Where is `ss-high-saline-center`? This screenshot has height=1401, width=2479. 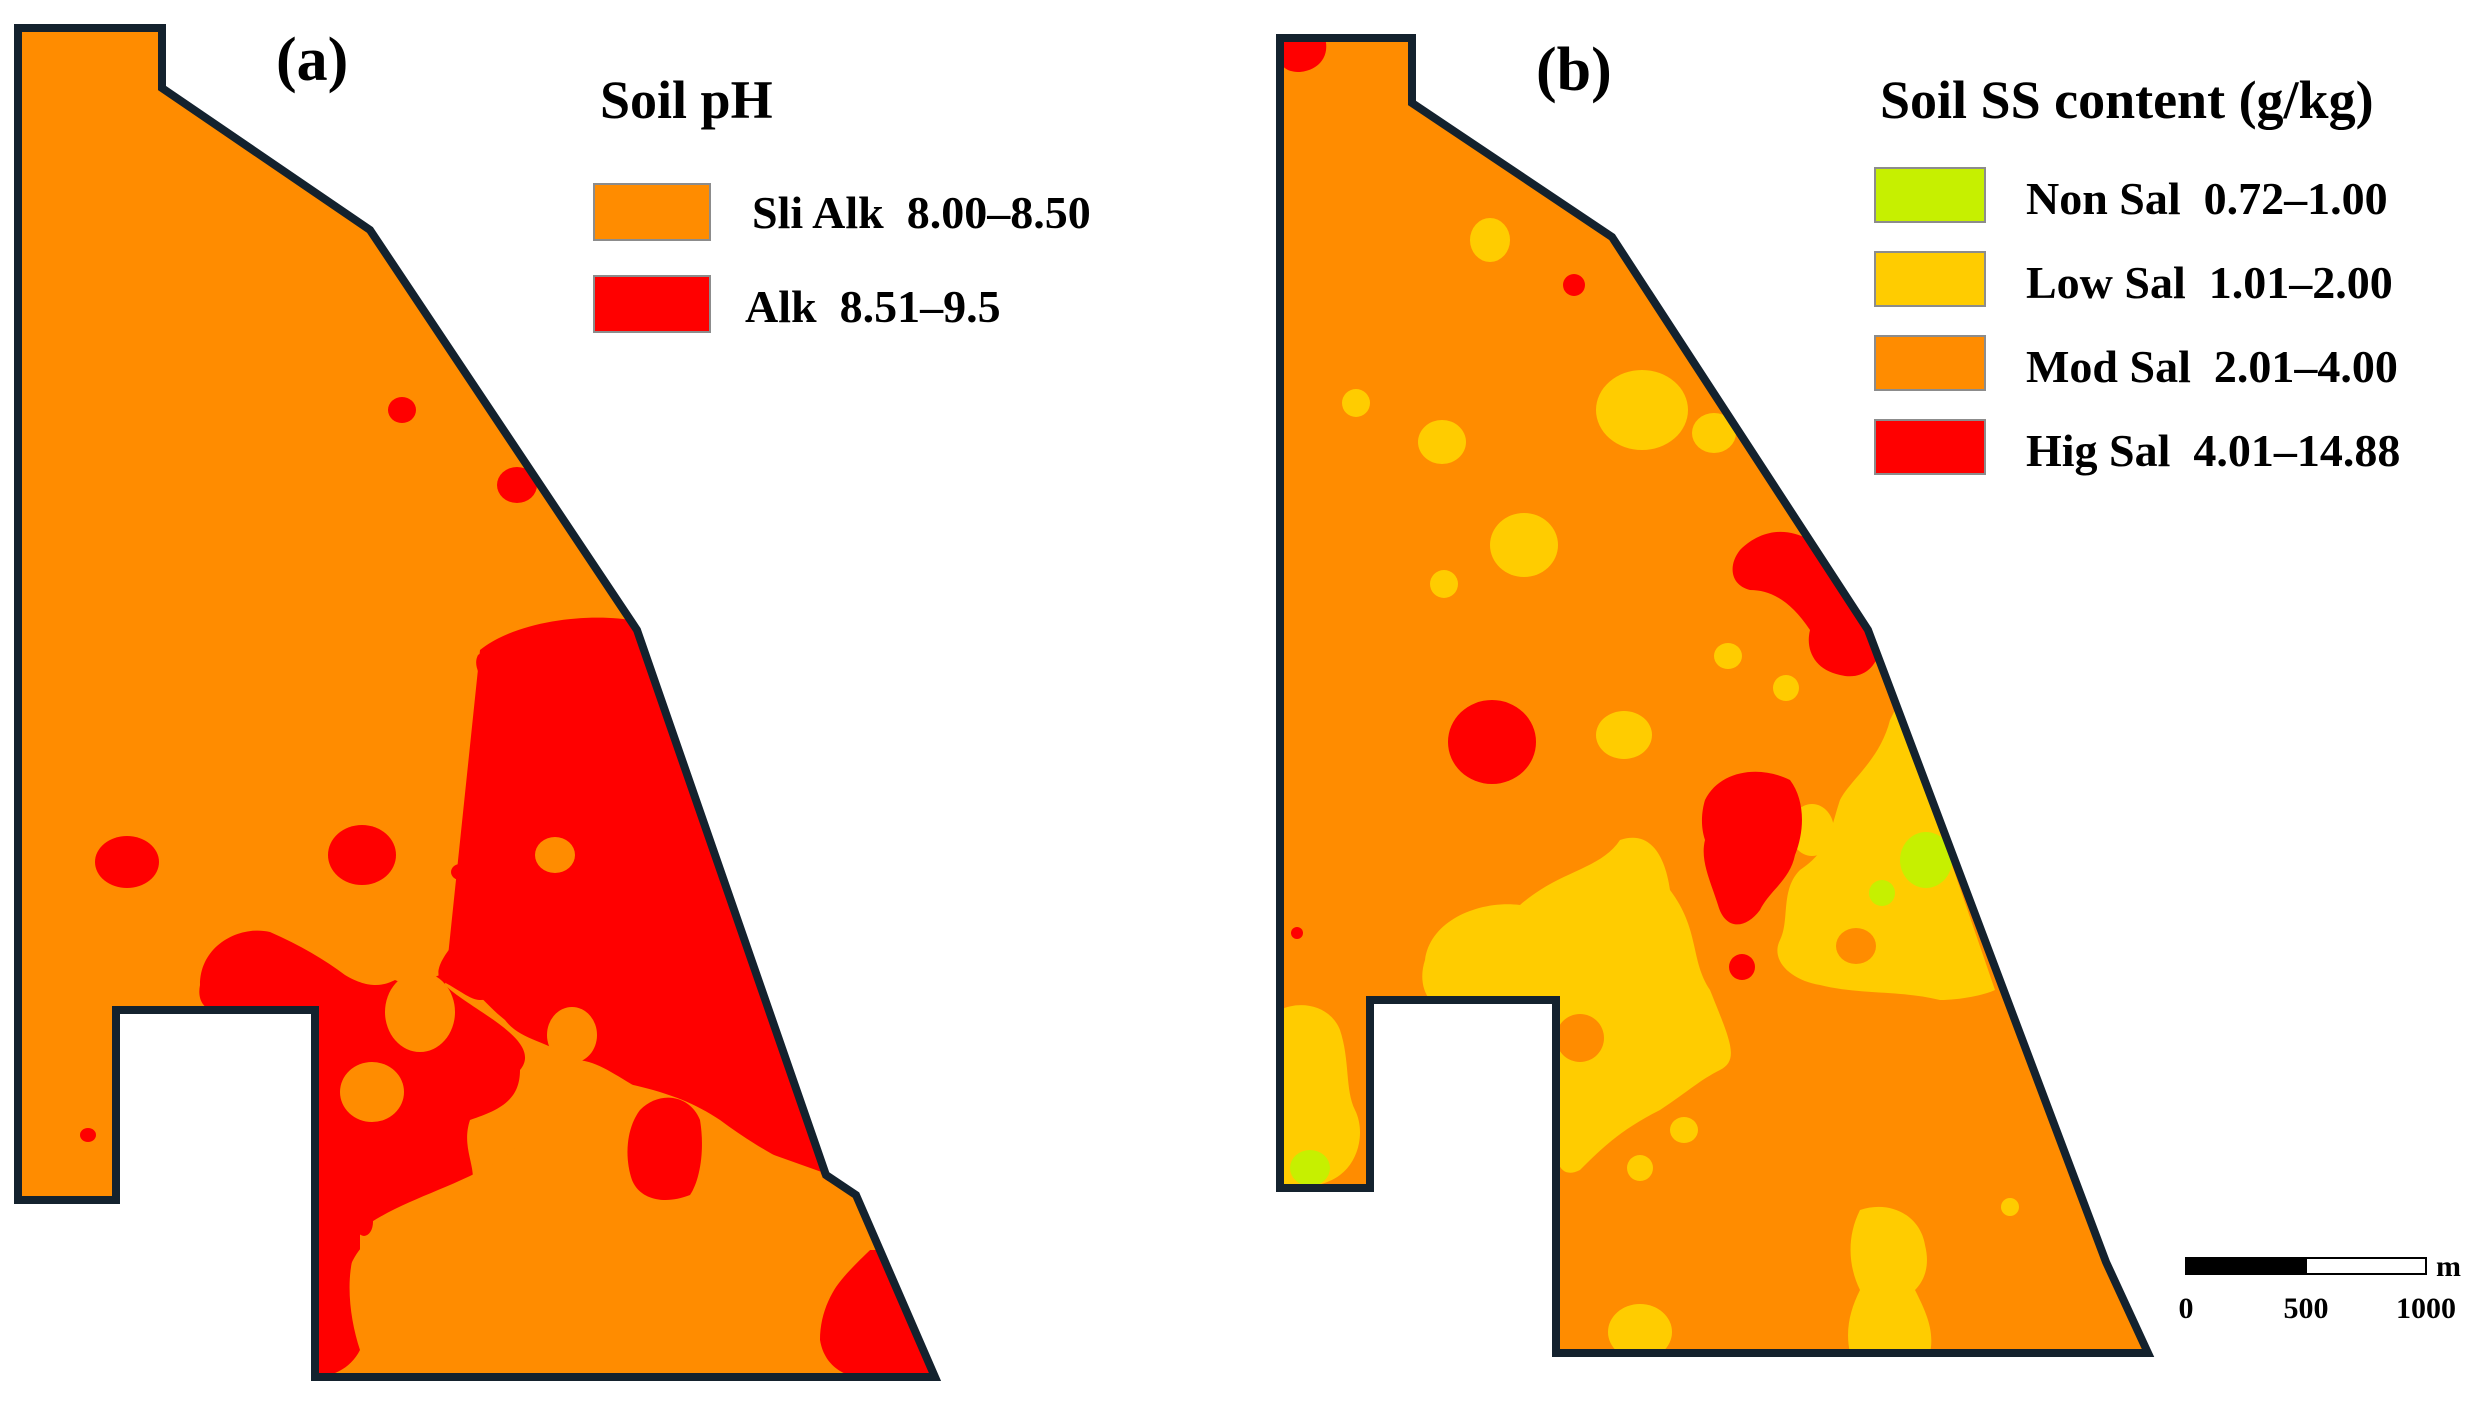
ss-high-saline-center is located at coordinates (1751, 848).